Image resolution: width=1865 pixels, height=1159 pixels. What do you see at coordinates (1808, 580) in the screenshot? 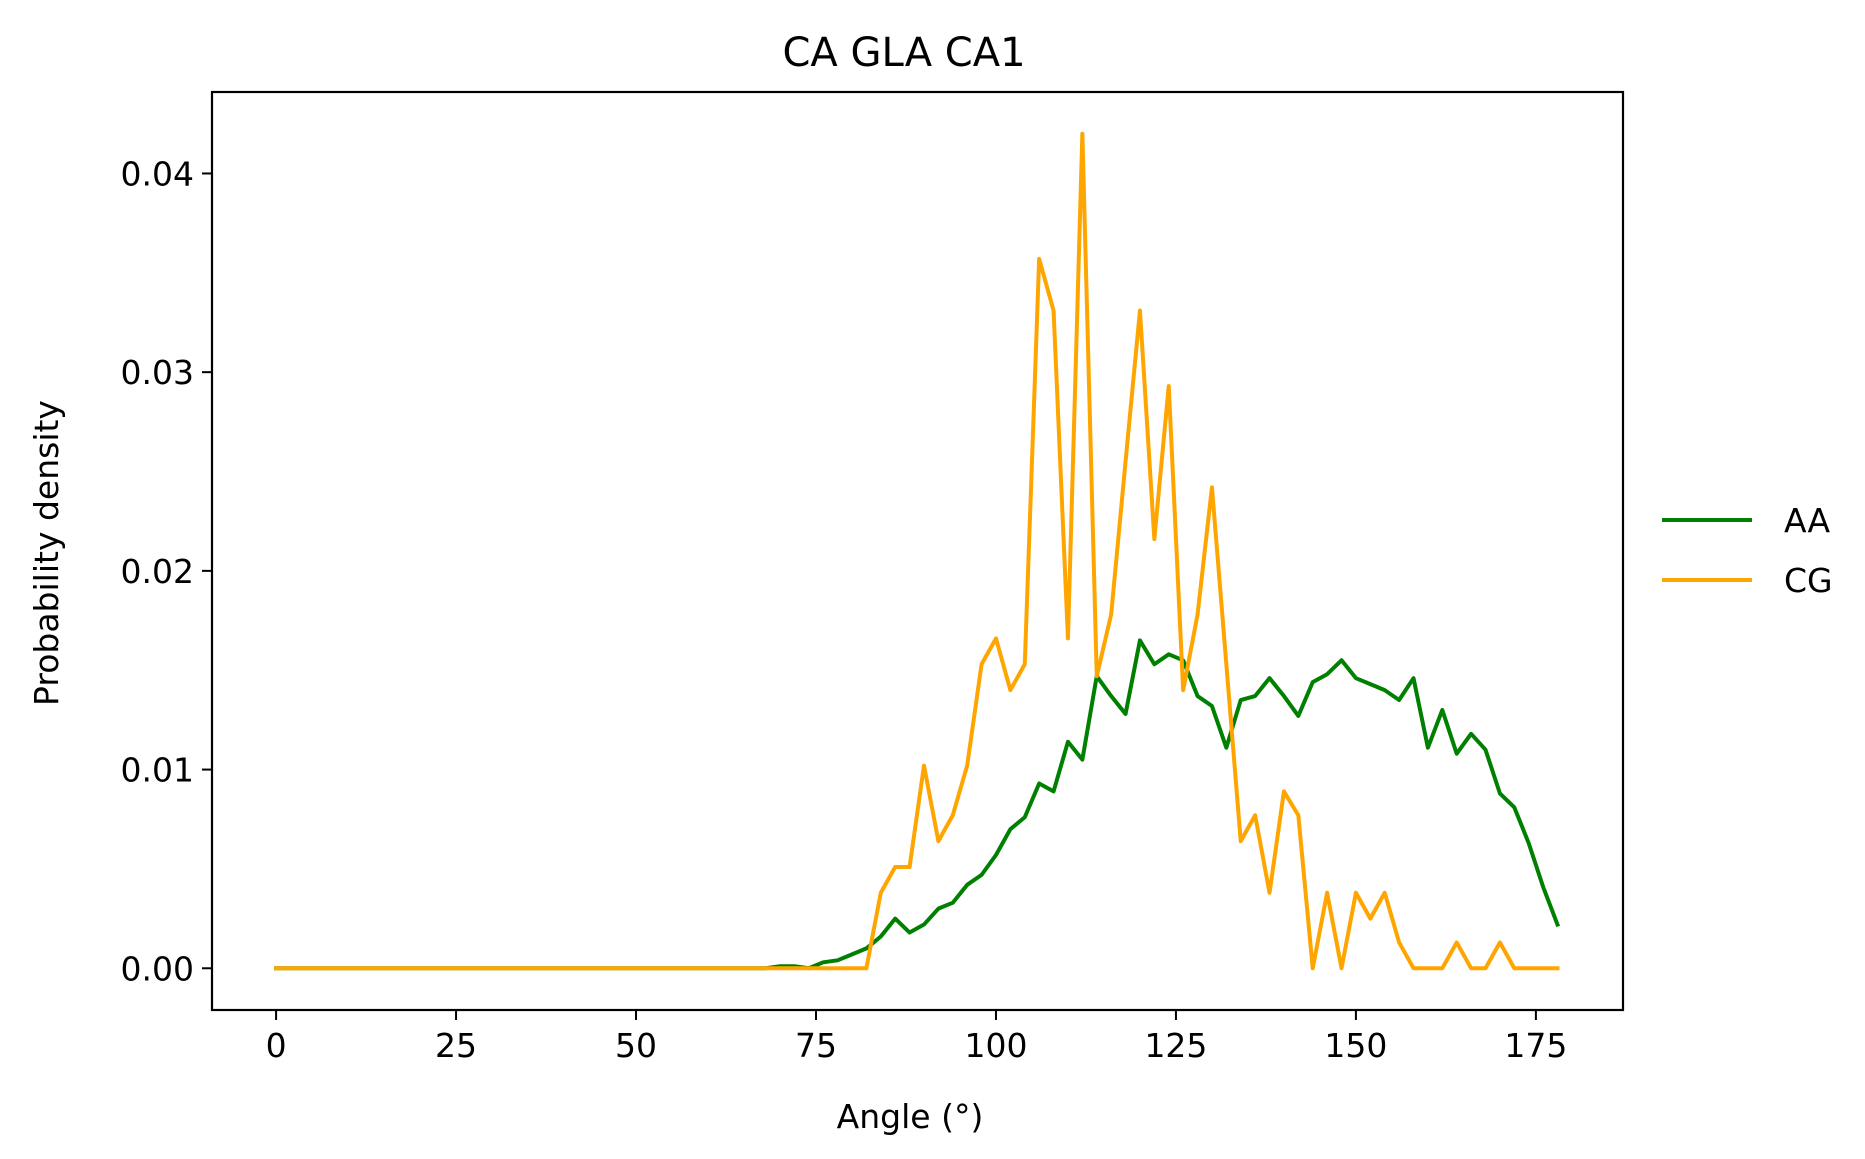
I see `legend-label-cg: CG` at bounding box center [1808, 580].